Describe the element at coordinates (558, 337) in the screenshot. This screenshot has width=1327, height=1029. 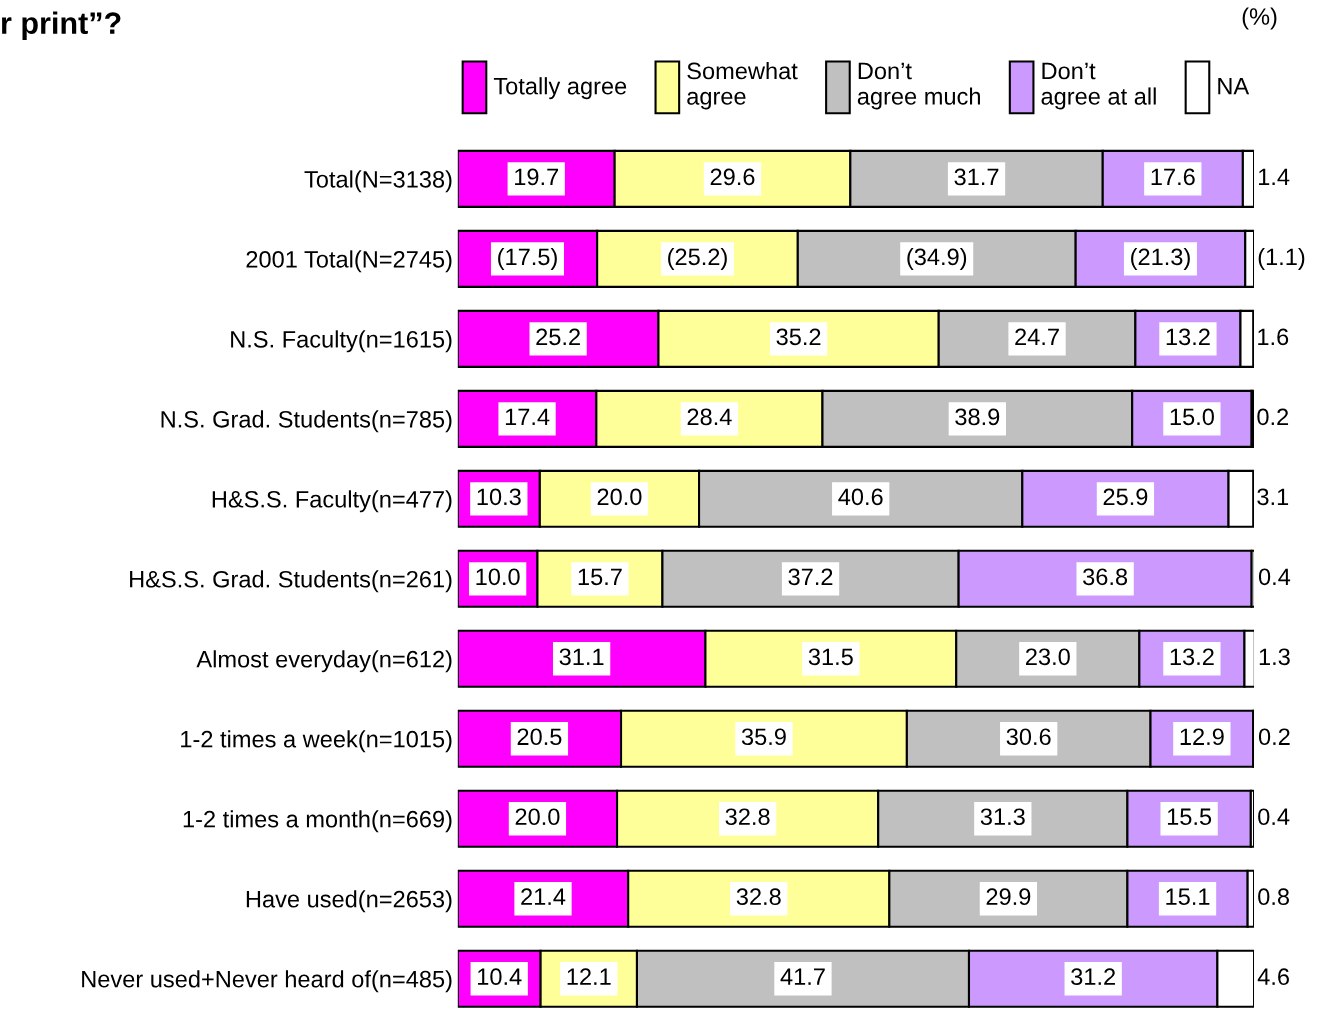
I see `data-label: 25.2` at that location.